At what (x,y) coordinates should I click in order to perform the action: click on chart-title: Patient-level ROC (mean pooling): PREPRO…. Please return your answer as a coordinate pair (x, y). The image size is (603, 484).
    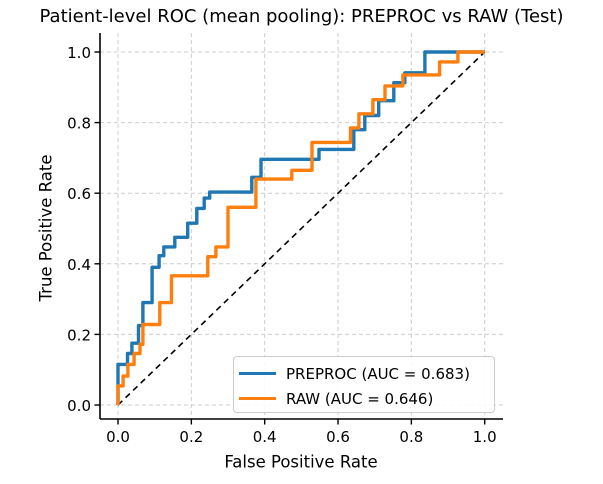
    Looking at the image, I should click on (301, 16).